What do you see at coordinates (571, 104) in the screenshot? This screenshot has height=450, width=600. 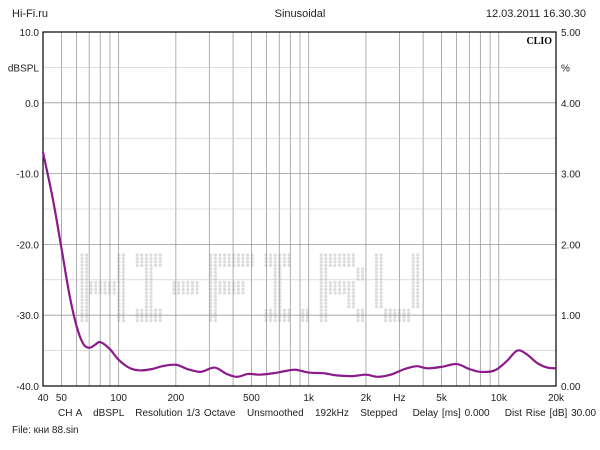 I see `y2-tick-label: 4.00` at bounding box center [571, 104].